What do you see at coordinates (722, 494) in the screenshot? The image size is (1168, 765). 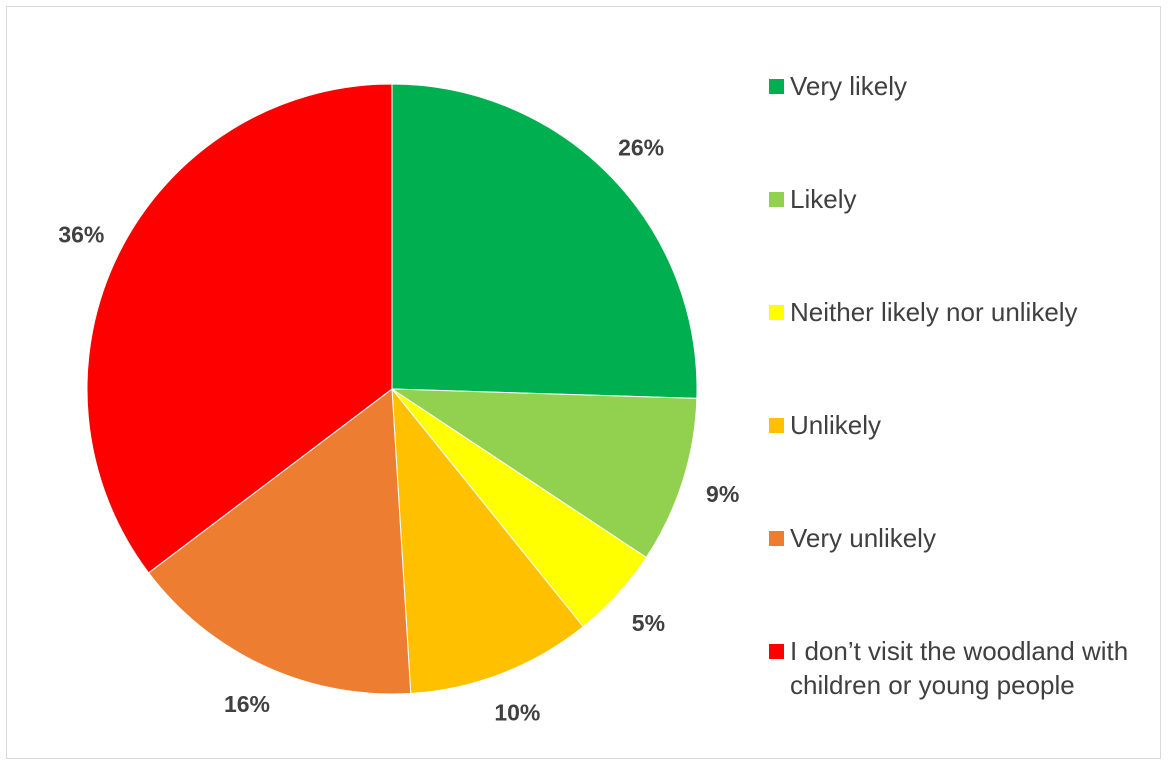 I see `data-label-likely: 9%` at bounding box center [722, 494].